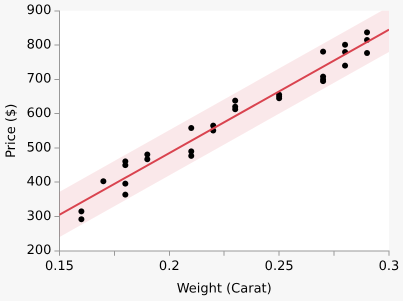  Describe the element at coordinates (39, 10) in the screenshot. I see `y-tick-label: 900` at that location.